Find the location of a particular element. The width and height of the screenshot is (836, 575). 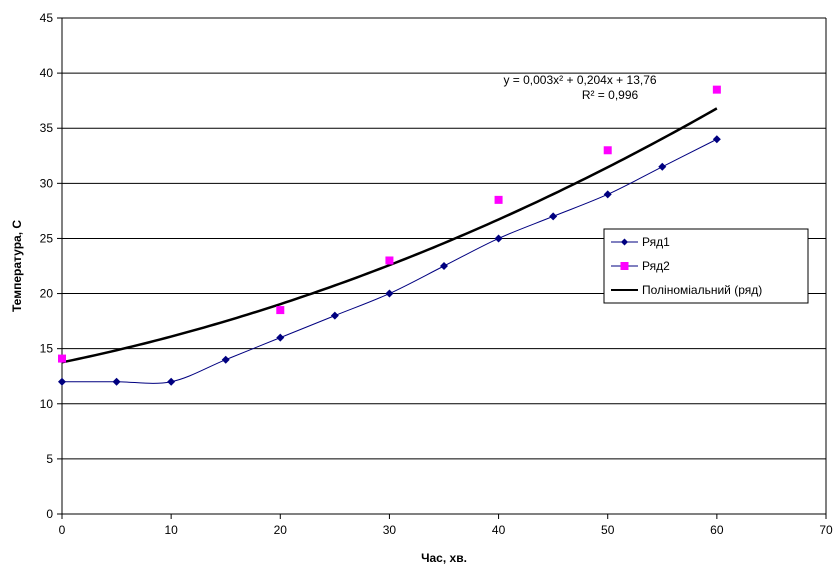

x-tick-label: 70 is located at coordinates (826, 530).